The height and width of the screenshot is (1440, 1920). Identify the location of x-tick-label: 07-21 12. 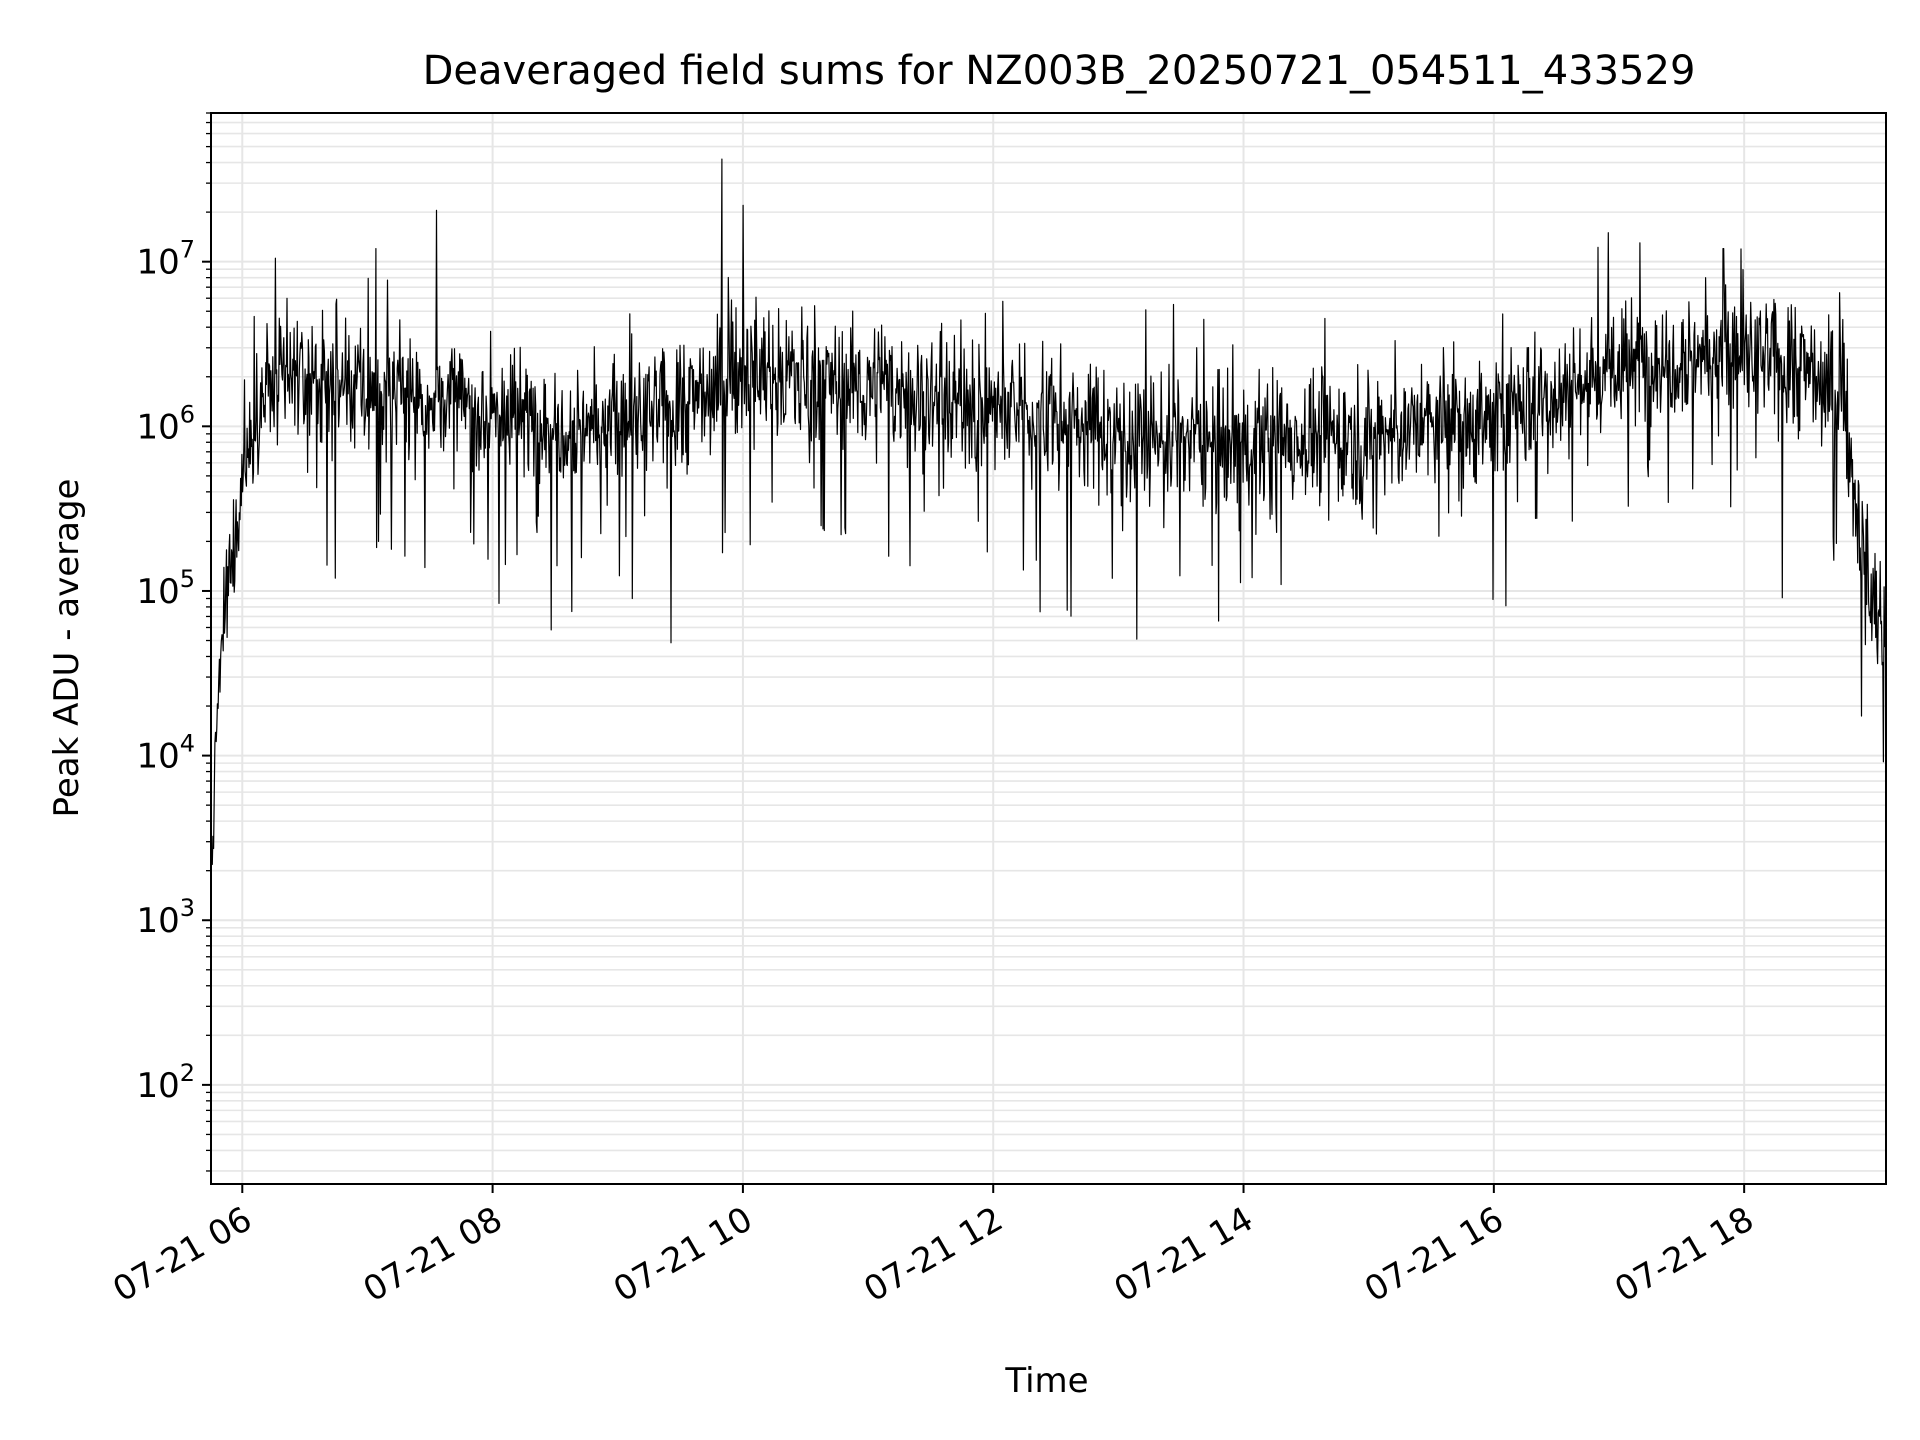
(933, 1254).